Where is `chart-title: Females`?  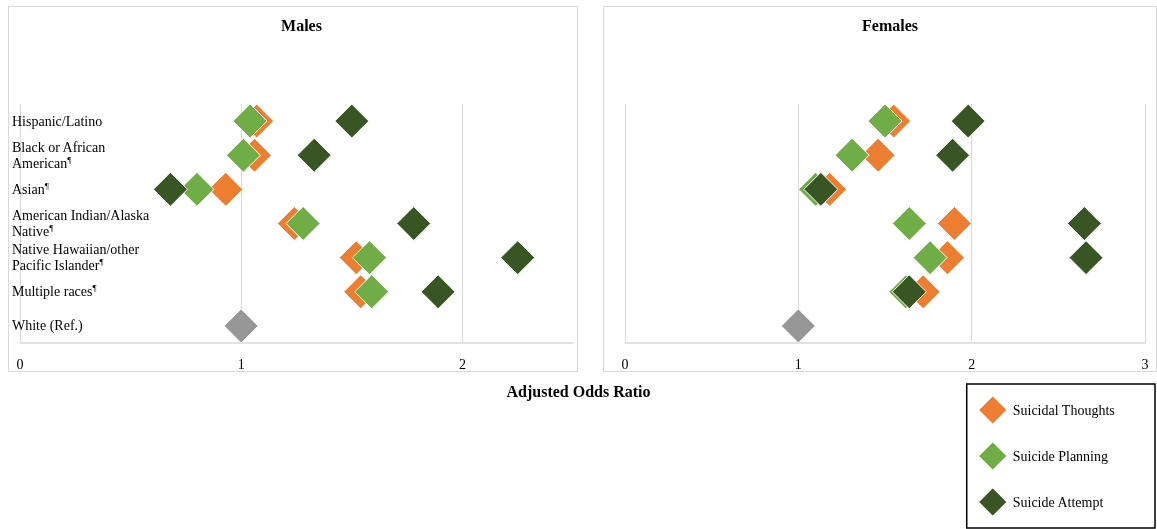
chart-title: Females is located at coordinates (890, 25).